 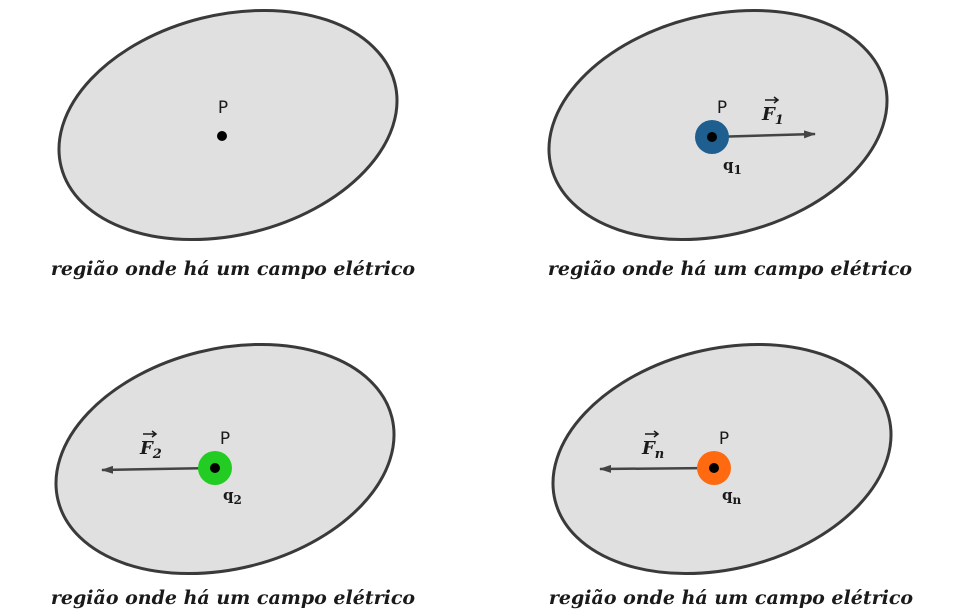 I want to click on force-label-fn: Fn, so click(x=652, y=450).